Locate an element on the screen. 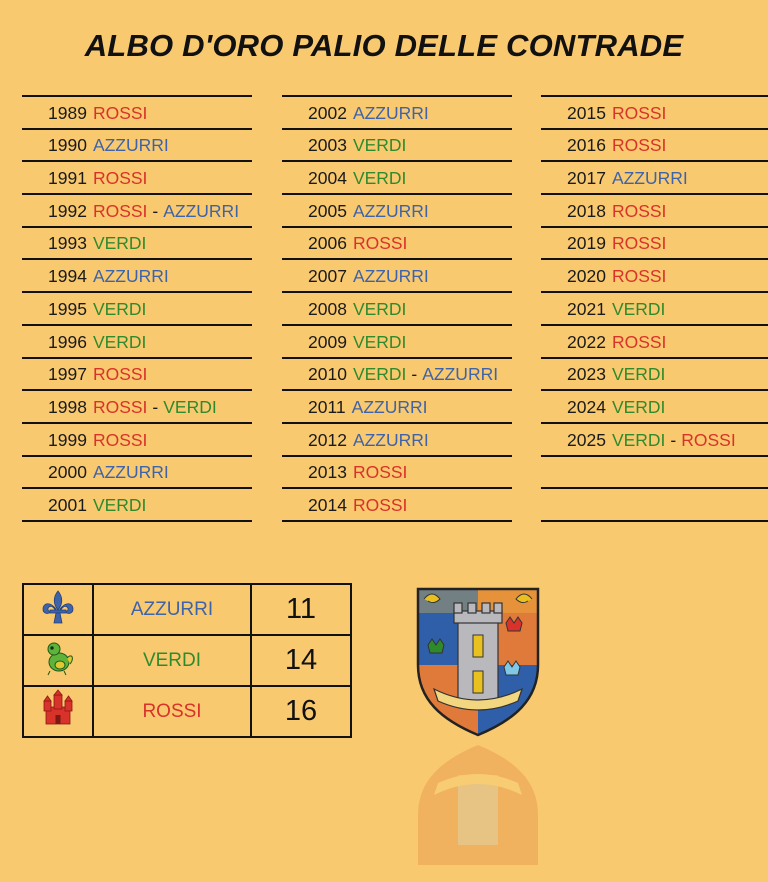 The width and height of the screenshot is (768, 882). year-label: 1997 is located at coordinates (67, 374).